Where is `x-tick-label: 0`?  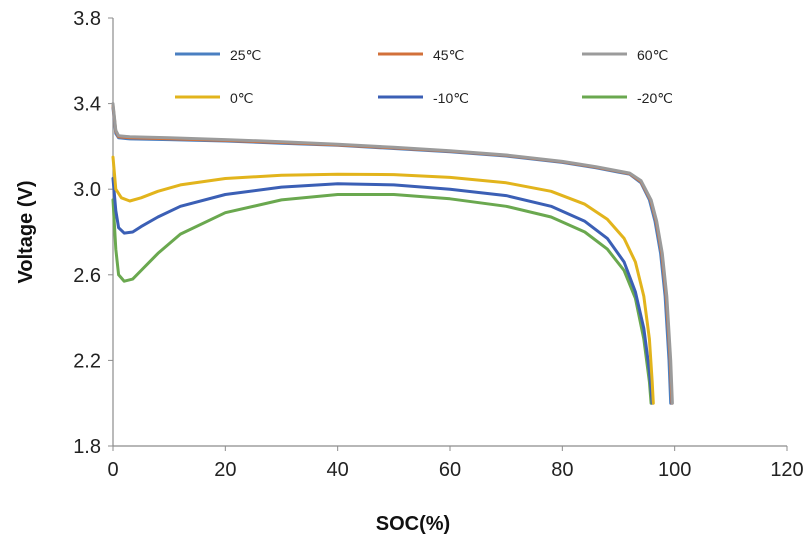
x-tick-label: 0 is located at coordinates (112, 470).